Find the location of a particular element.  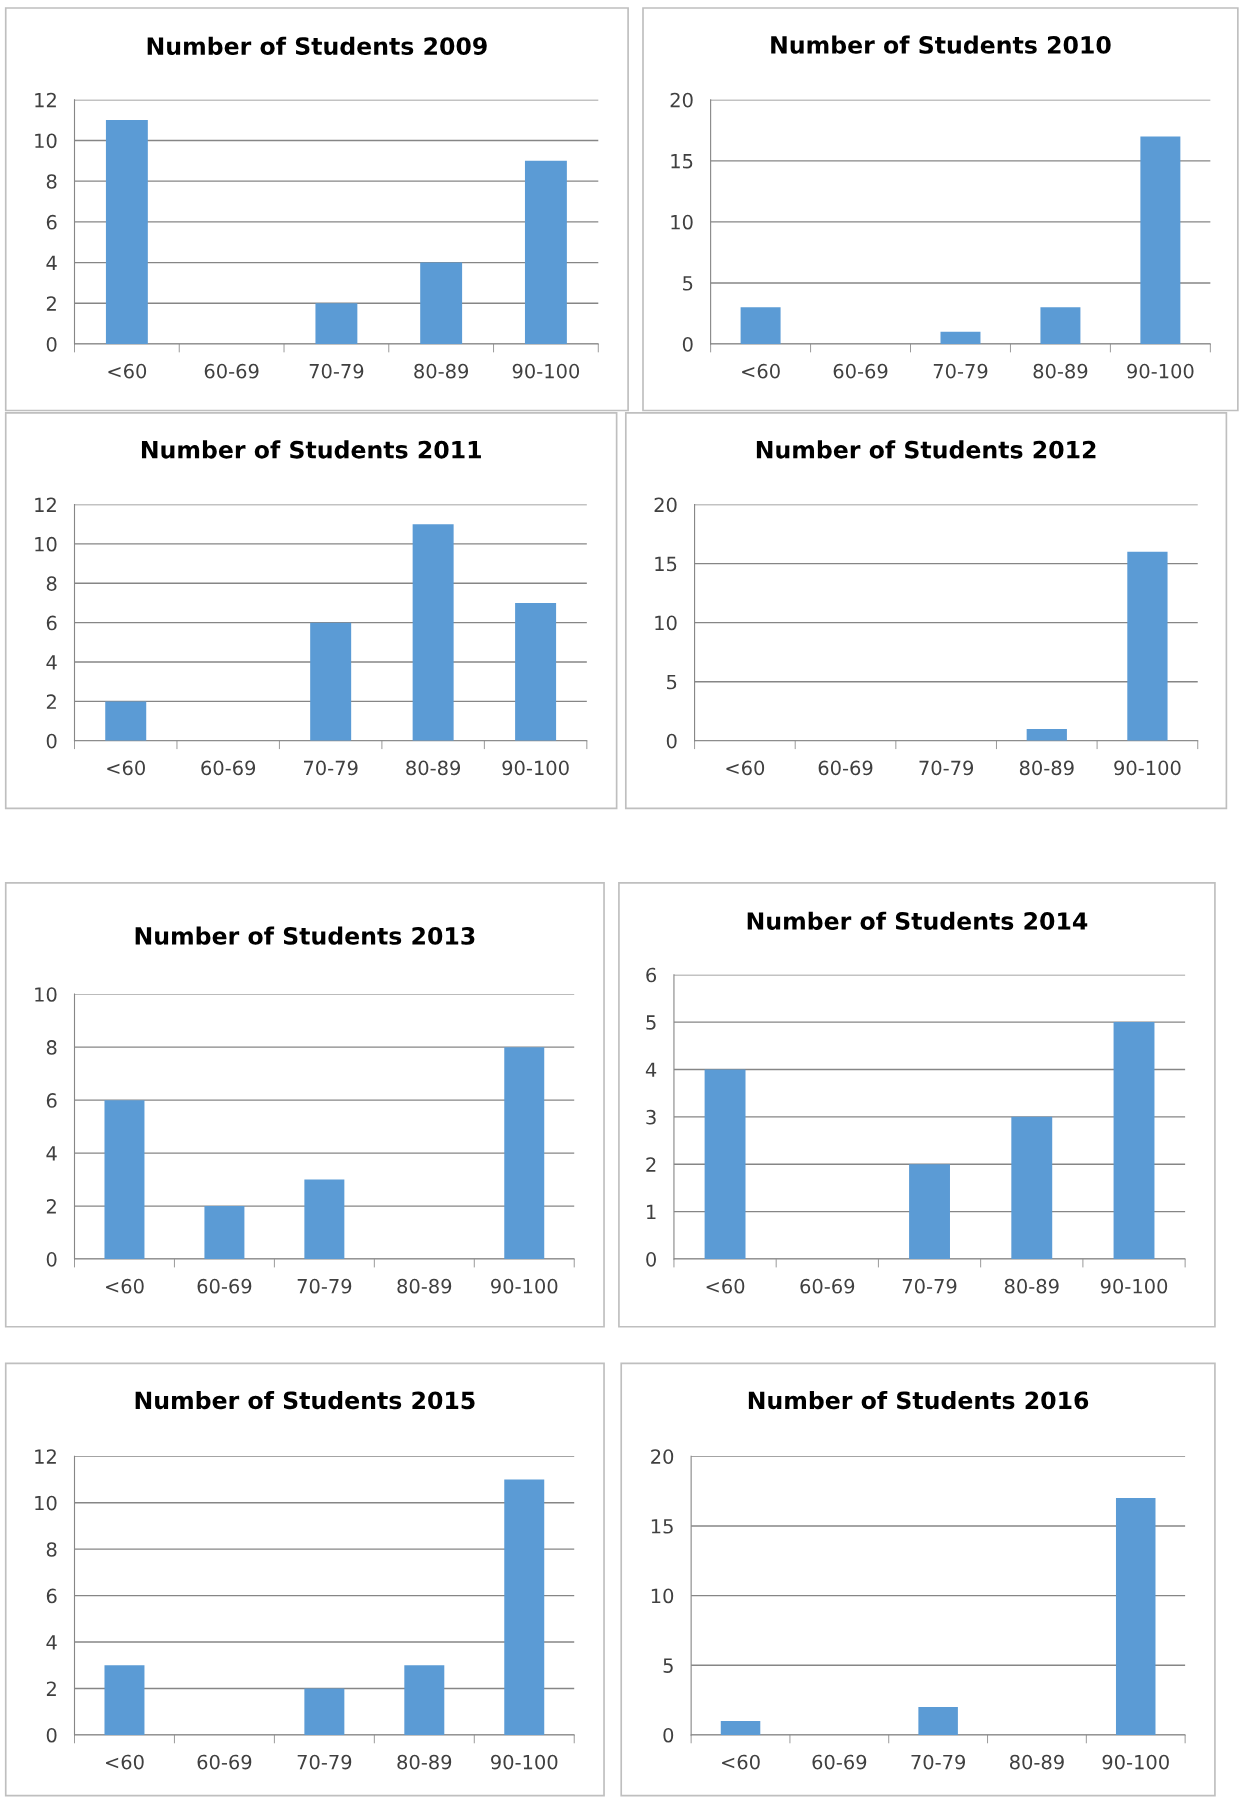

chart-title: Number of Students 2015 is located at coordinates (305, 1400).